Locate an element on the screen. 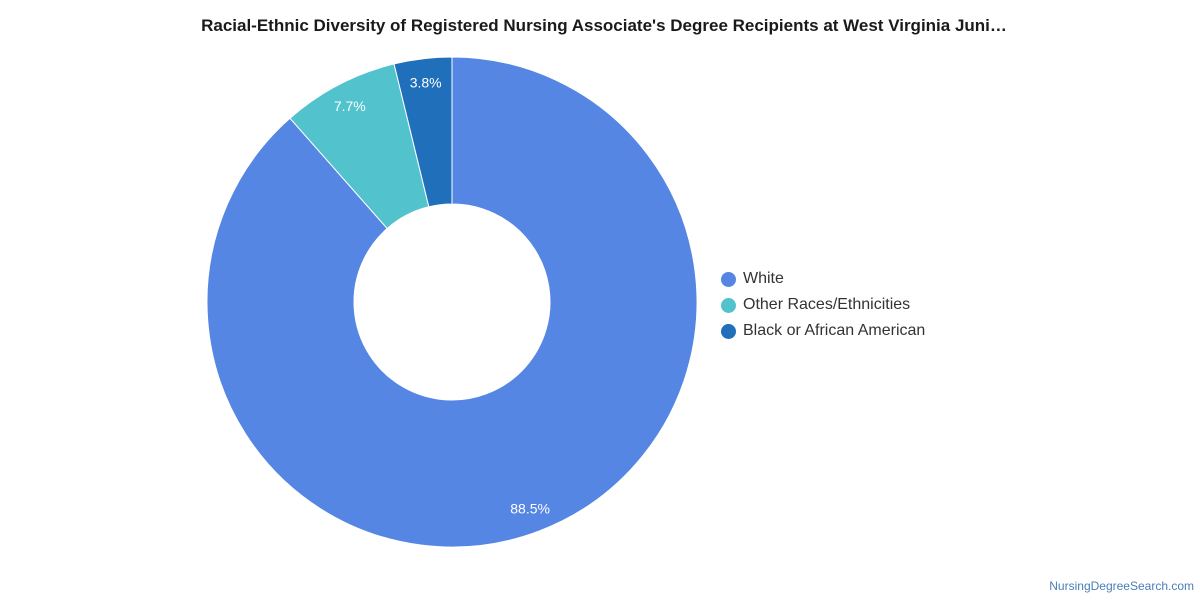  legend-item-black-african-american: Black or African American is located at coordinates (823, 331).